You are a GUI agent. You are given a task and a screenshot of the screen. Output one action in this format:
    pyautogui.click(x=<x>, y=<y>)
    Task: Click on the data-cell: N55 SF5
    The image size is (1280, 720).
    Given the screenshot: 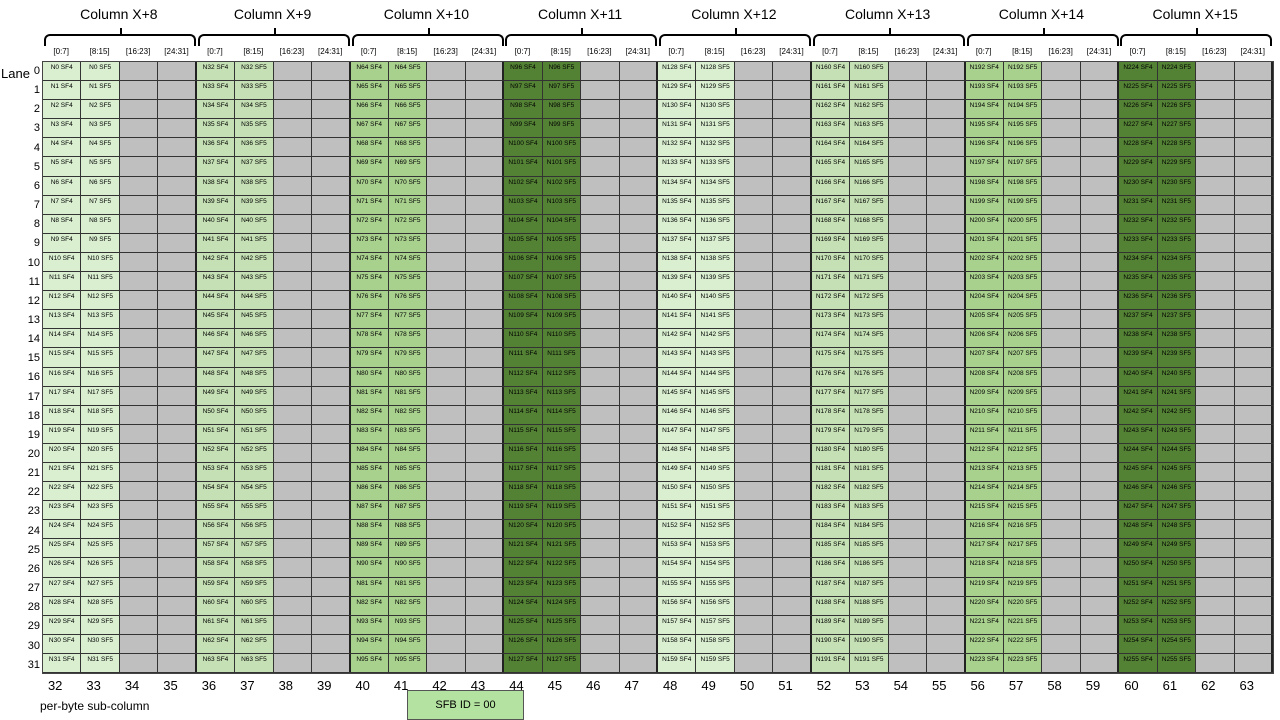 What is the action you would take?
    pyautogui.click(x=254, y=510)
    